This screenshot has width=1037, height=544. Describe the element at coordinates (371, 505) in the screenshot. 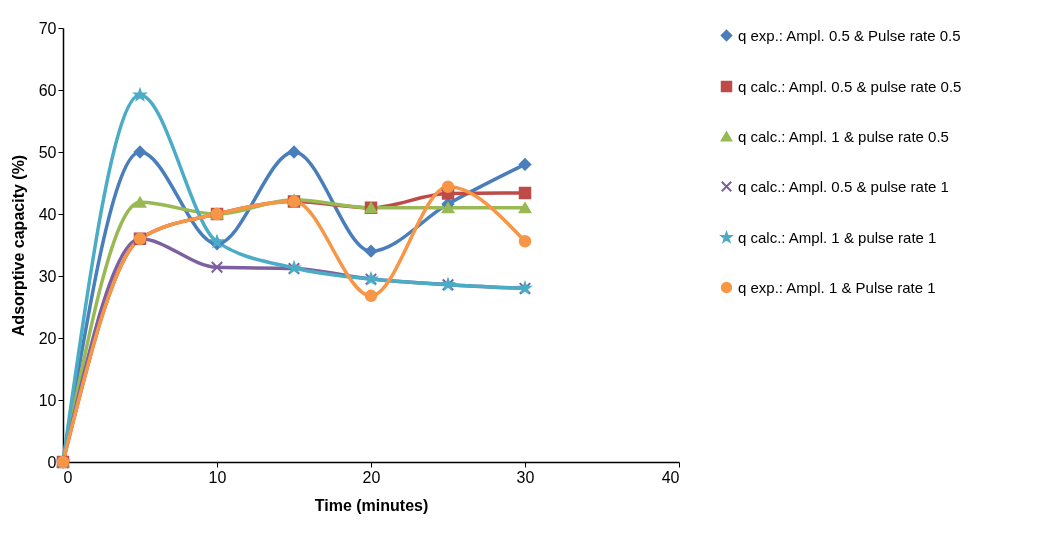

I see `x-axis-title: Time (minutes)` at that location.